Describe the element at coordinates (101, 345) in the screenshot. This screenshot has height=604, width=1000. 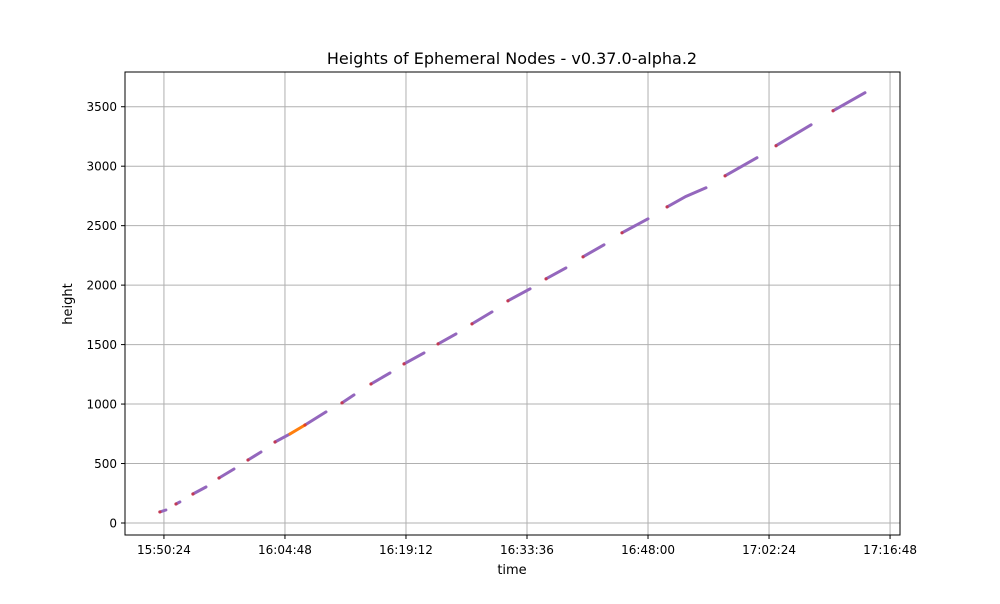
I see `y-tick-label: 1500` at that location.